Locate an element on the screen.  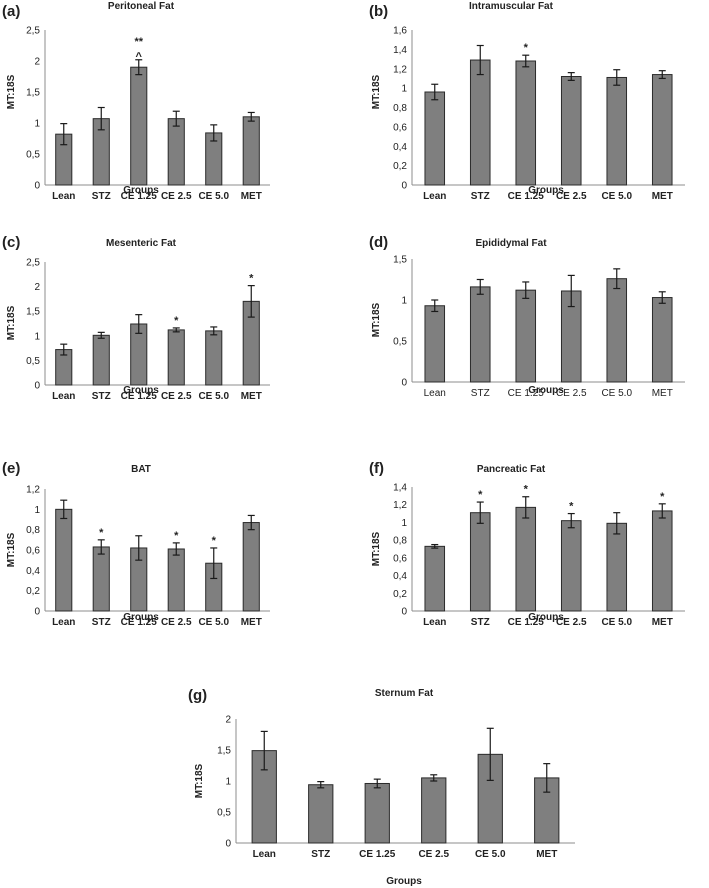
panel-letter: (d) is located at coordinates (378, 242).